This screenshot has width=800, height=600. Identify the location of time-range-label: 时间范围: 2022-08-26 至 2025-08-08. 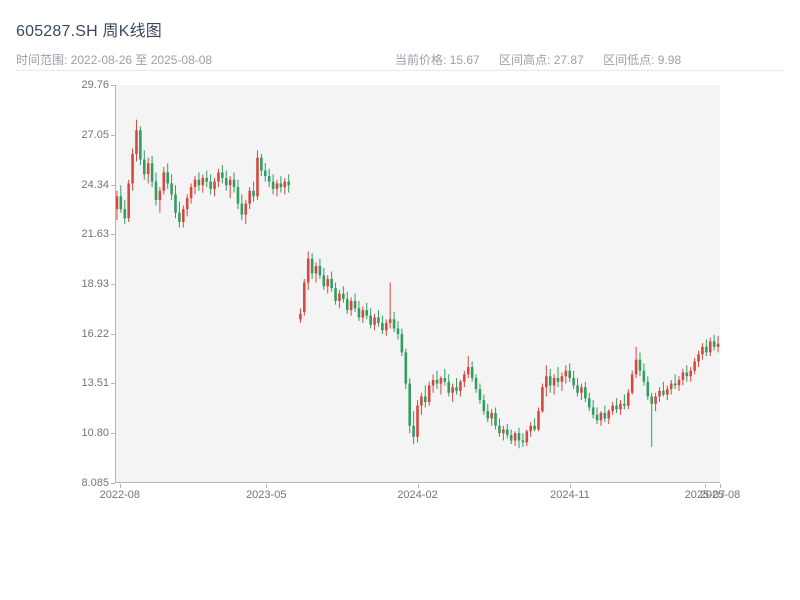
(114, 60).